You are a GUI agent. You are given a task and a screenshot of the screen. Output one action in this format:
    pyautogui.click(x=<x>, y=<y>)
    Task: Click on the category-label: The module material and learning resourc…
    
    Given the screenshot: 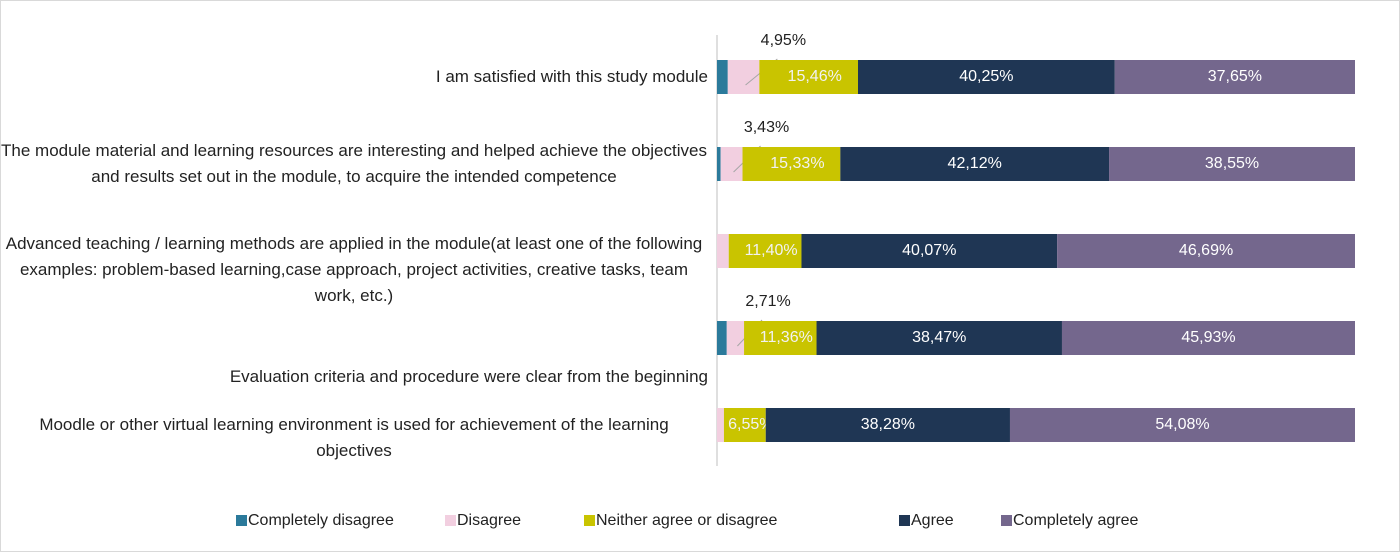 What is the action you would take?
    pyautogui.click(x=354, y=163)
    